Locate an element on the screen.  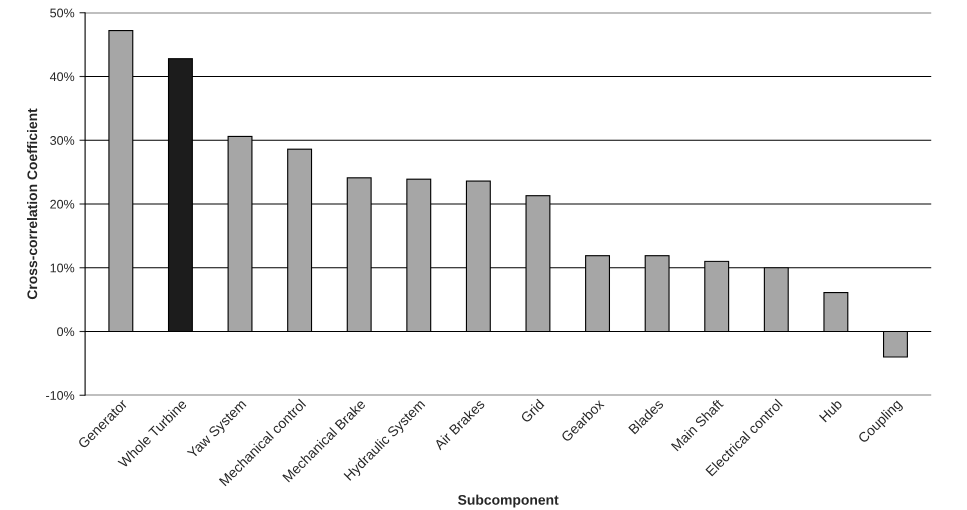
y-tick-label: 10% is located at coordinates (62, 268).